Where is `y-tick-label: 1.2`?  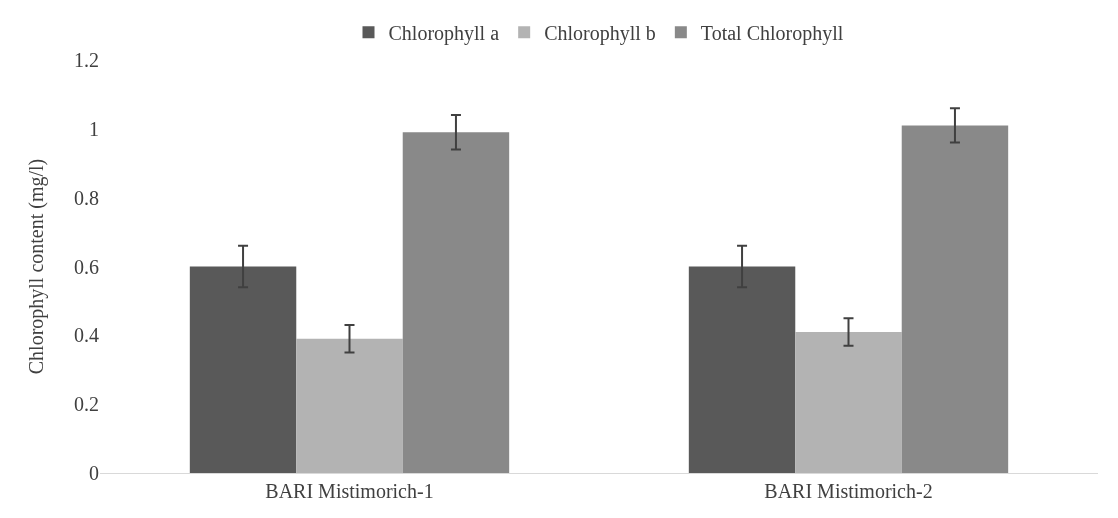 y-tick-label: 1.2 is located at coordinates (86, 60).